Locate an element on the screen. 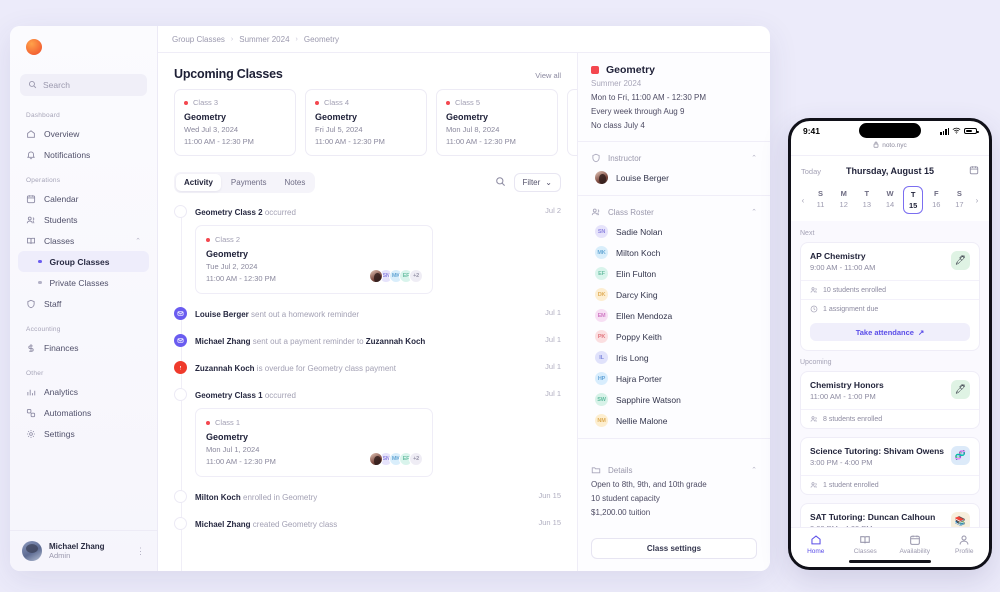  sidebar-item-finances: Finances is located at coordinates (83, 347).